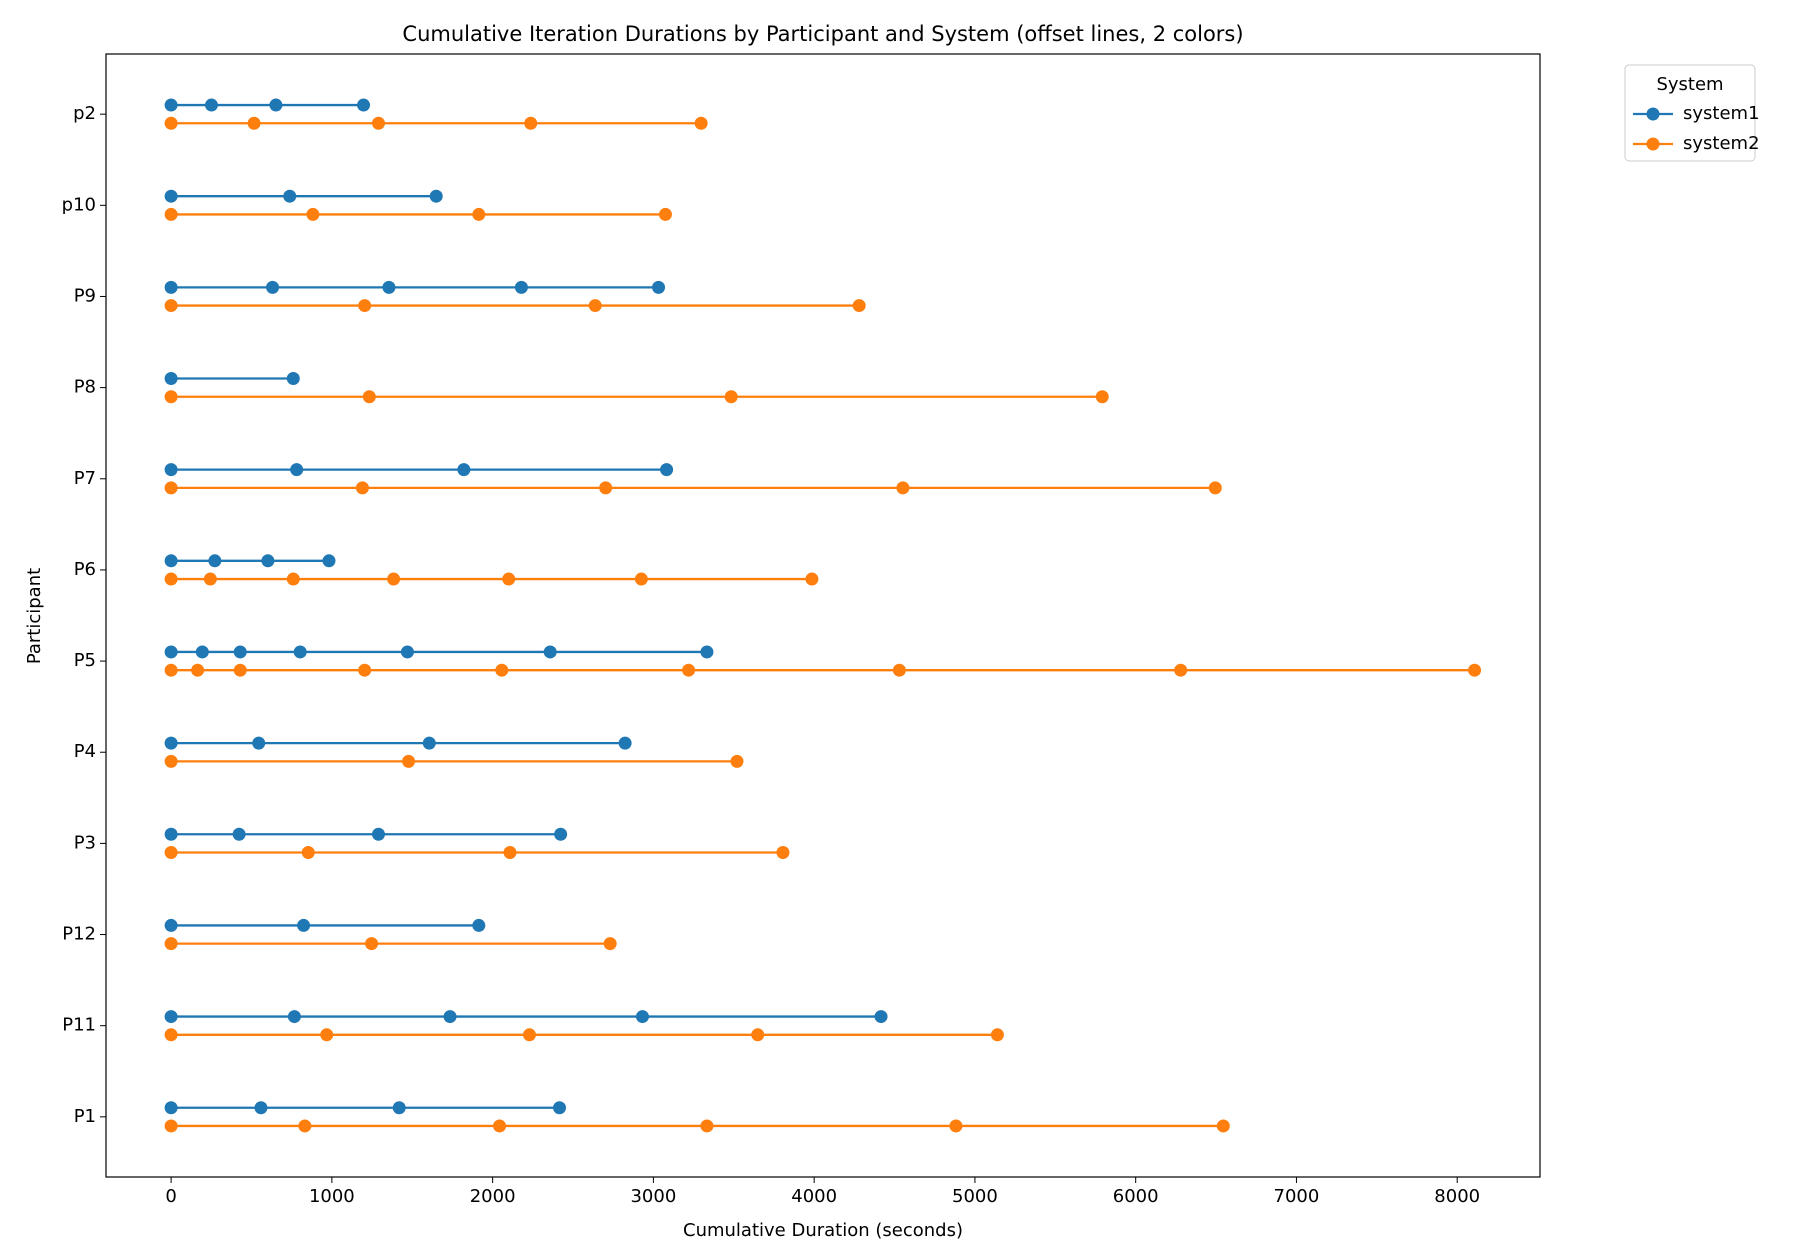 This screenshot has height=1259, width=1800. What do you see at coordinates (1297, 1196) in the screenshot?
I see `x-tick-label: 7000` at bounding box center [1297, 1196].